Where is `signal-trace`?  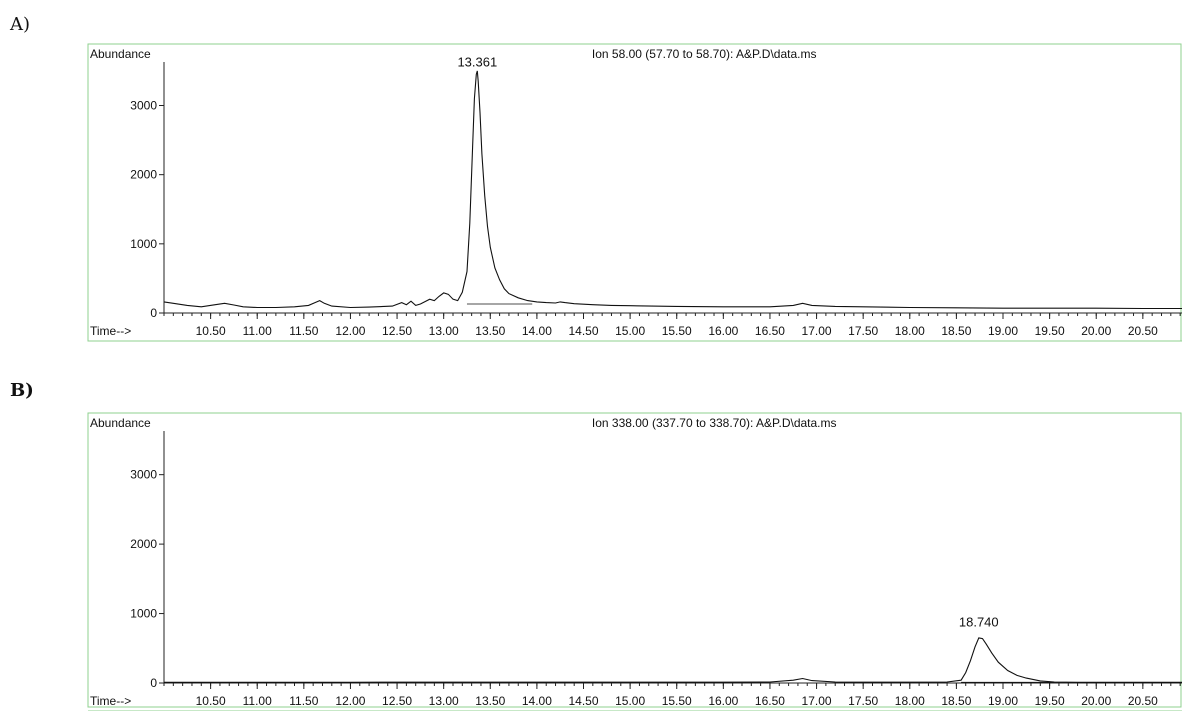
signal-trace is located at coordinates (673, 660).